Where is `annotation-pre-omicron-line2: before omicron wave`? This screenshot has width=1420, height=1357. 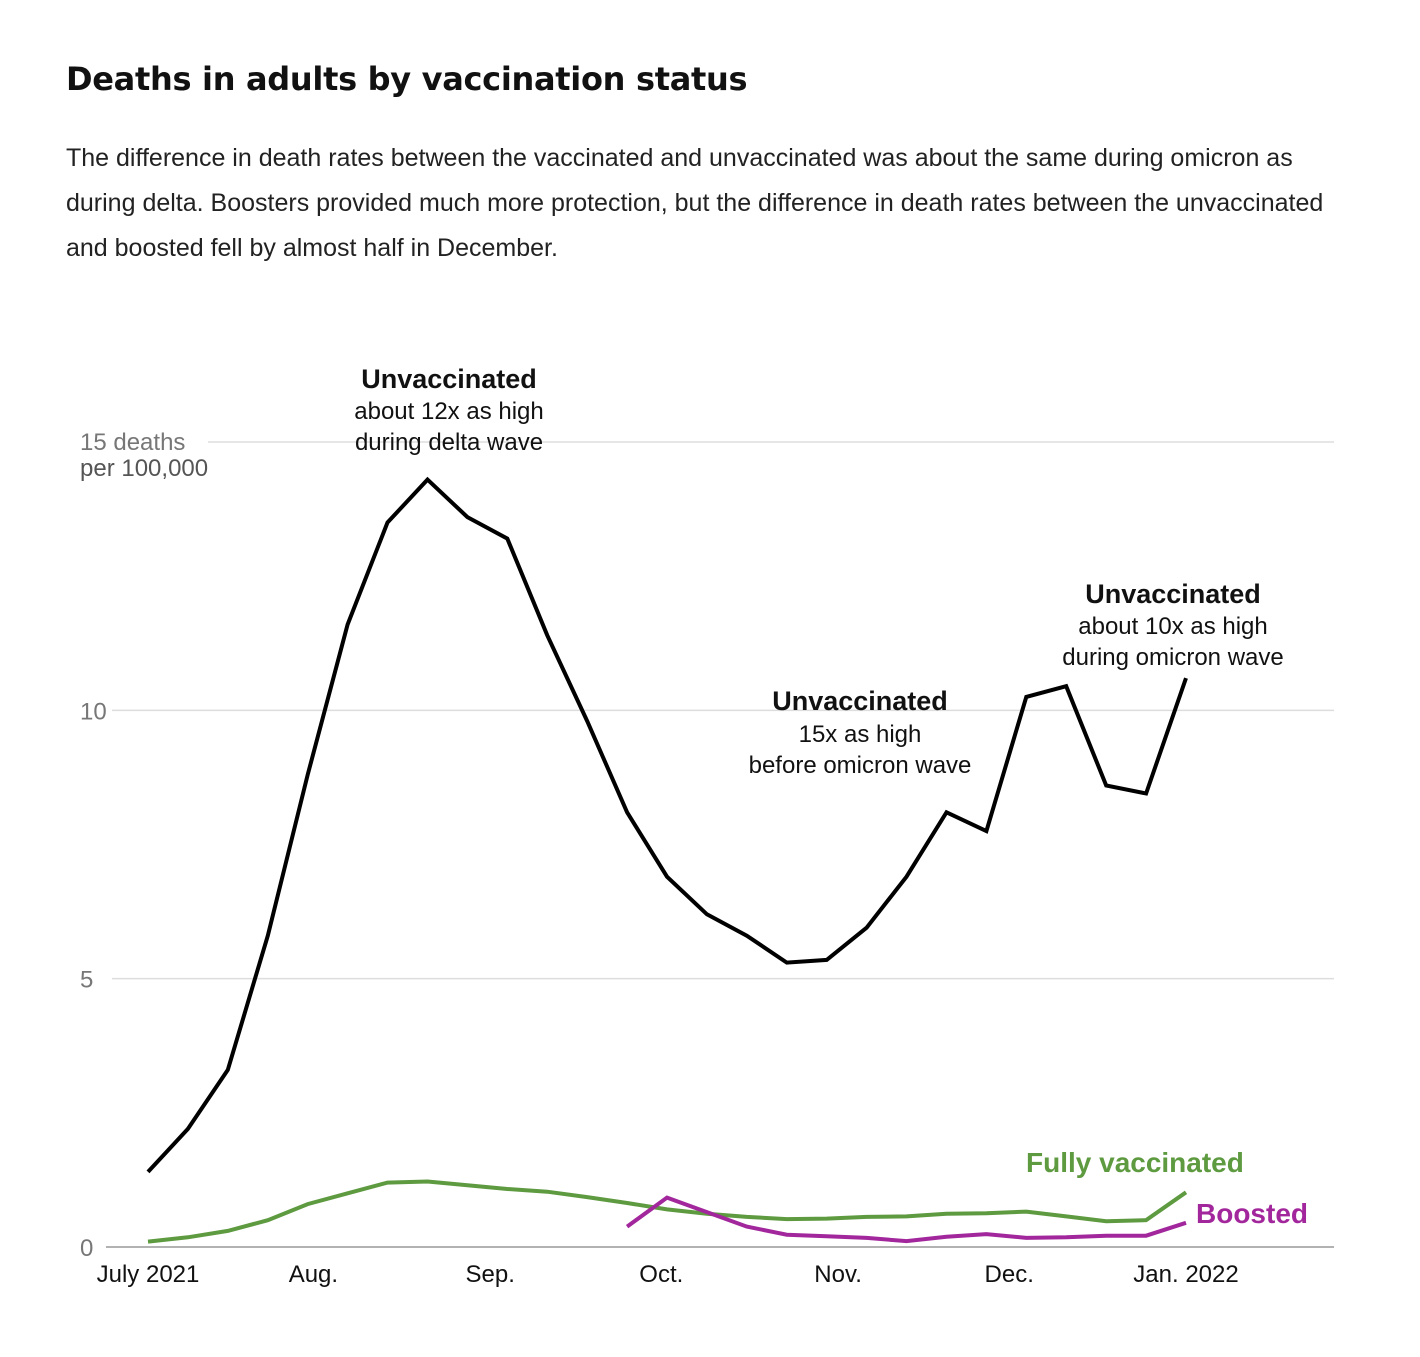 annotation-pre-omicron-line2: before omicron wave is located at coordinates (860, 765).